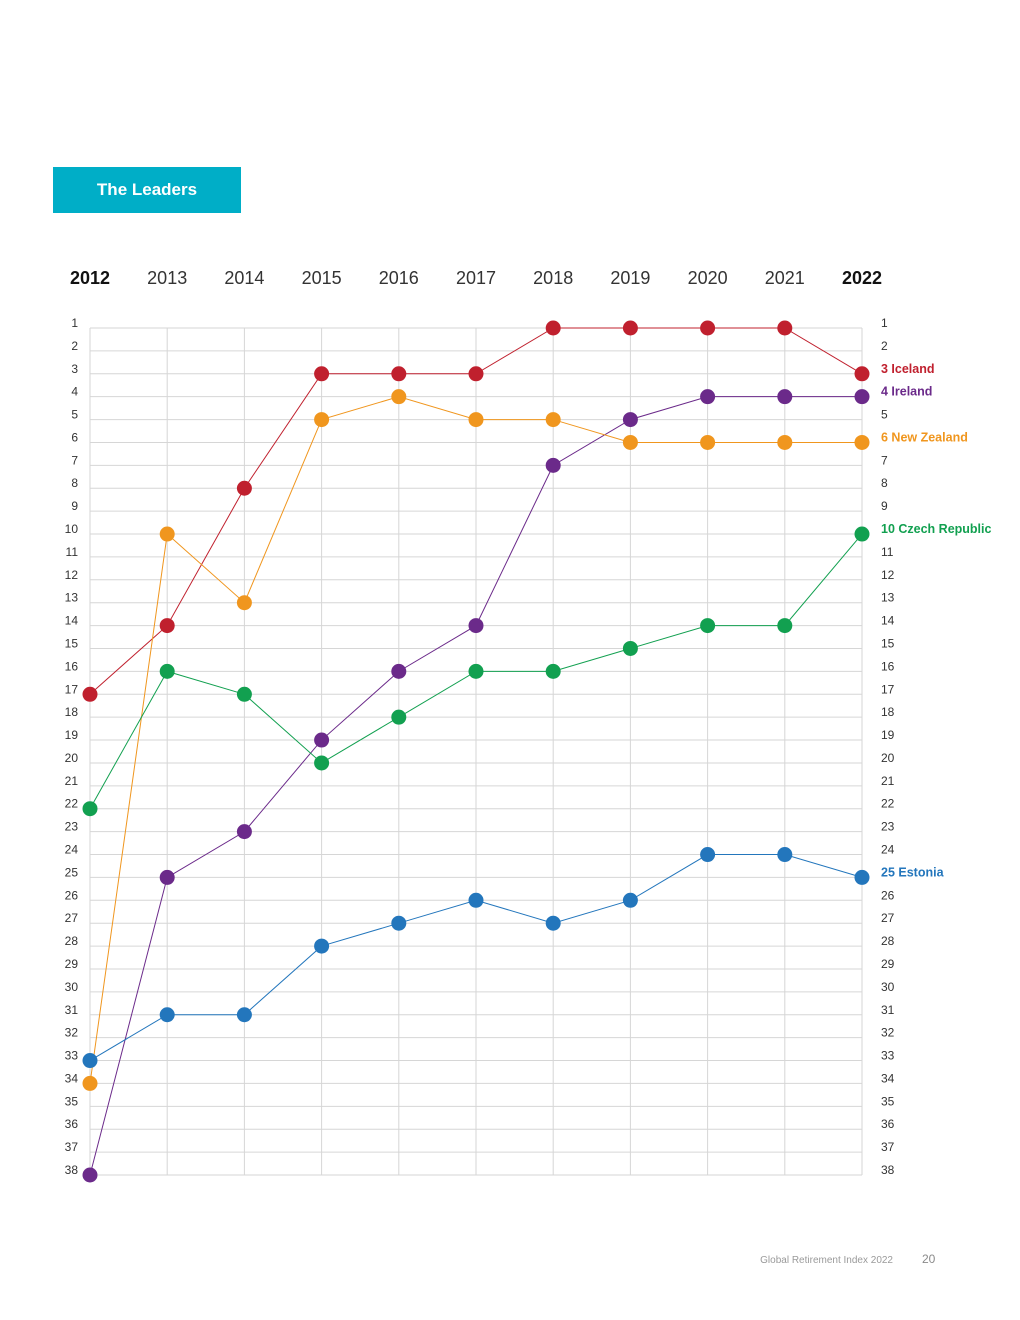 The height and width of the screenshot is (1320, 1020). What do you see at coordinates (888, 895) in the screenshot?
I see `rank-tick-label-right: 26` at bounding box center [888, 895].